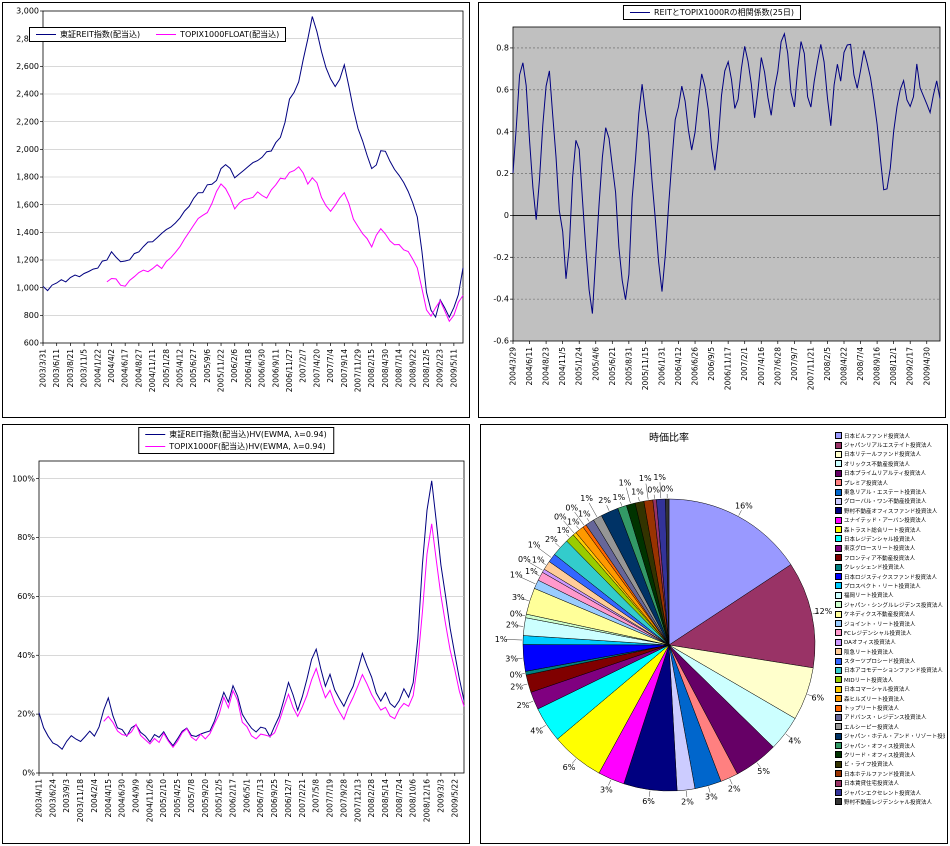 This screenshot has width=950, height=846. I want to click on legend-label: 森トラスト総合リート投資法人, so click(882, 530).